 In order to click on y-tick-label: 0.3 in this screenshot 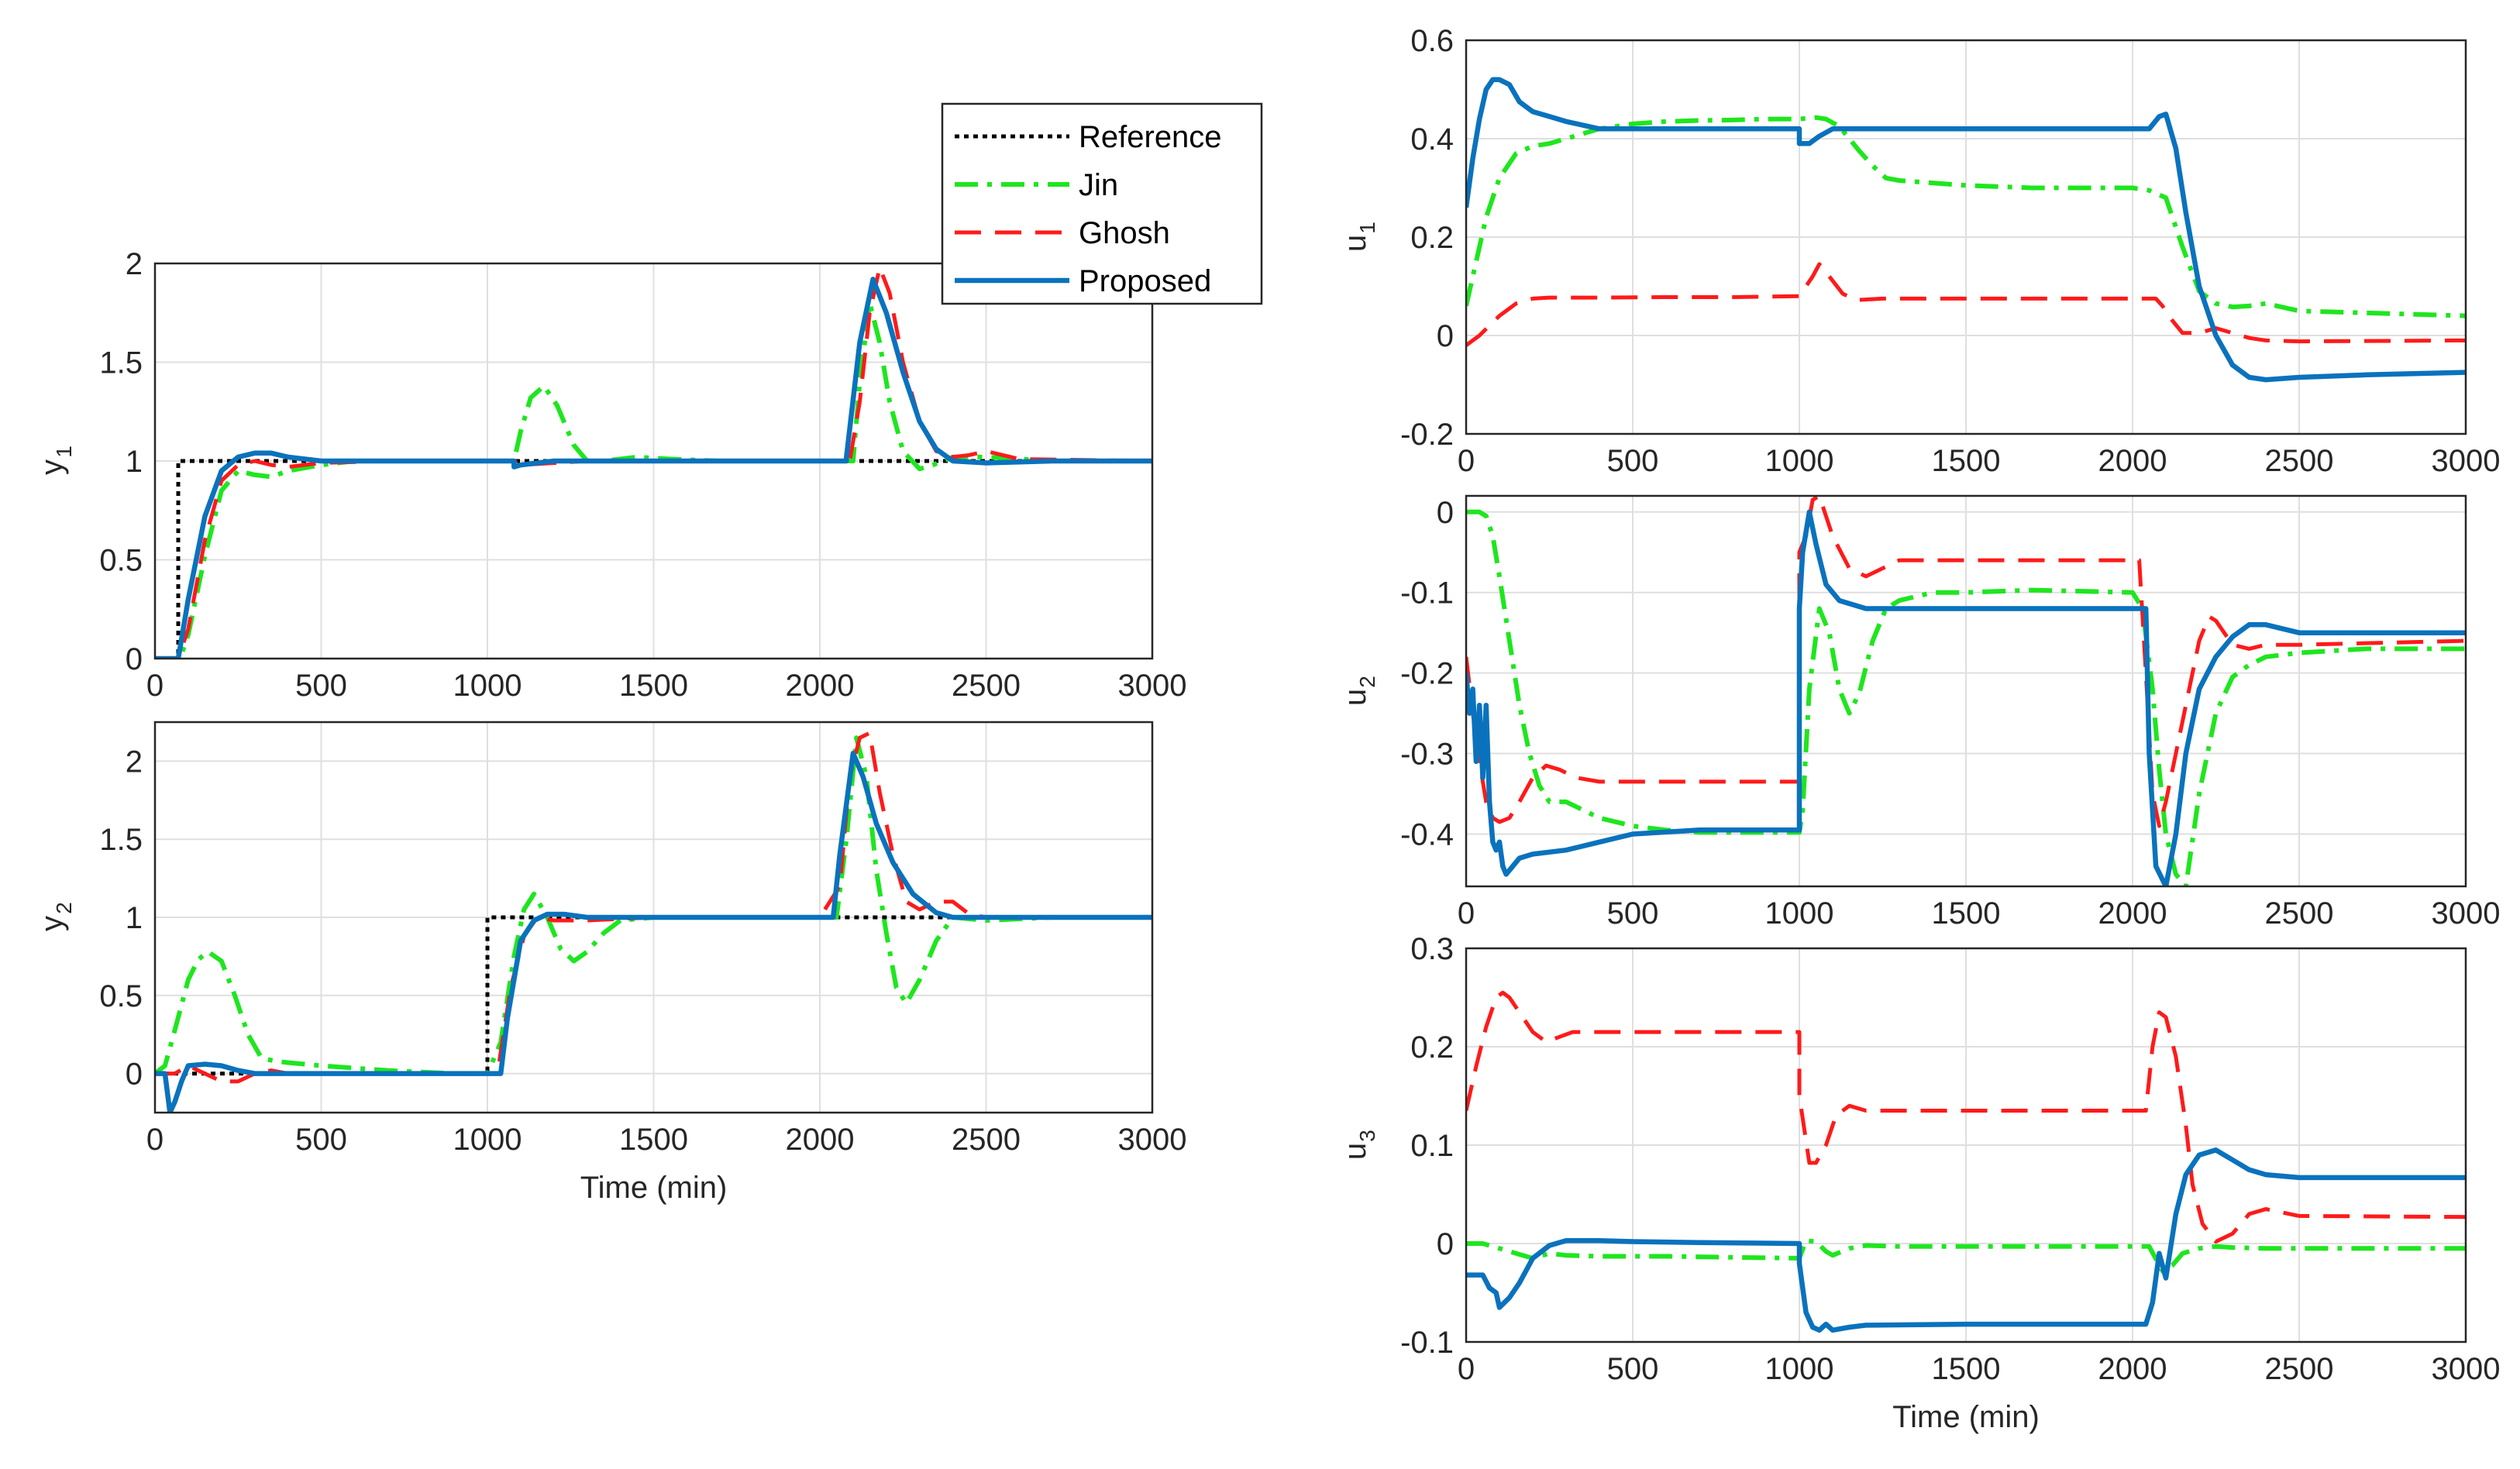, I will do `click(1432, 949)`.